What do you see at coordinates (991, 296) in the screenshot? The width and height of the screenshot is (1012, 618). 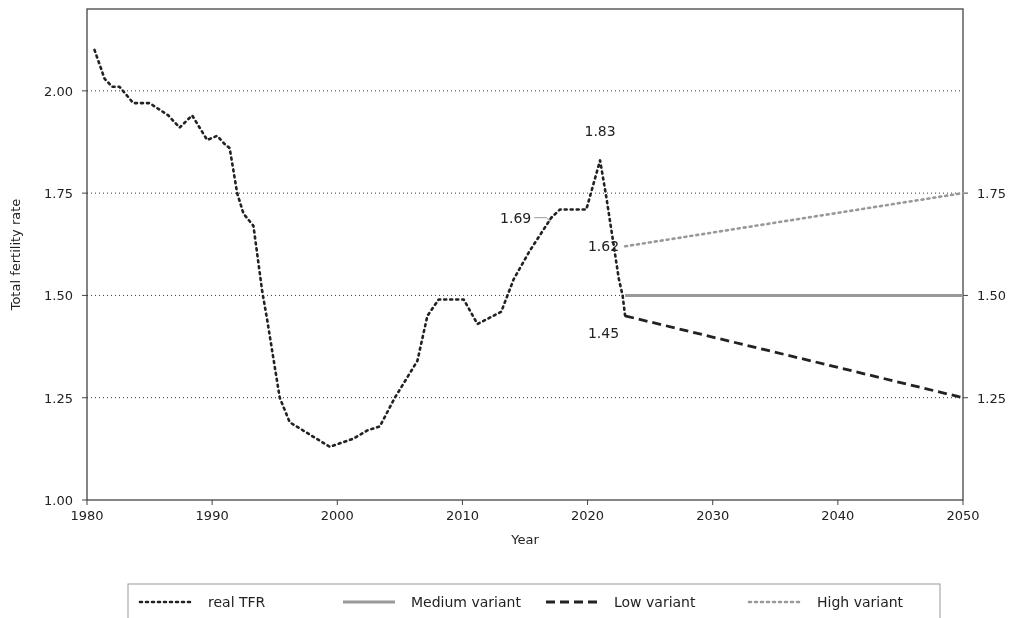 I see `y2-tick-label: 1.50` at bounding box center [991, 296].